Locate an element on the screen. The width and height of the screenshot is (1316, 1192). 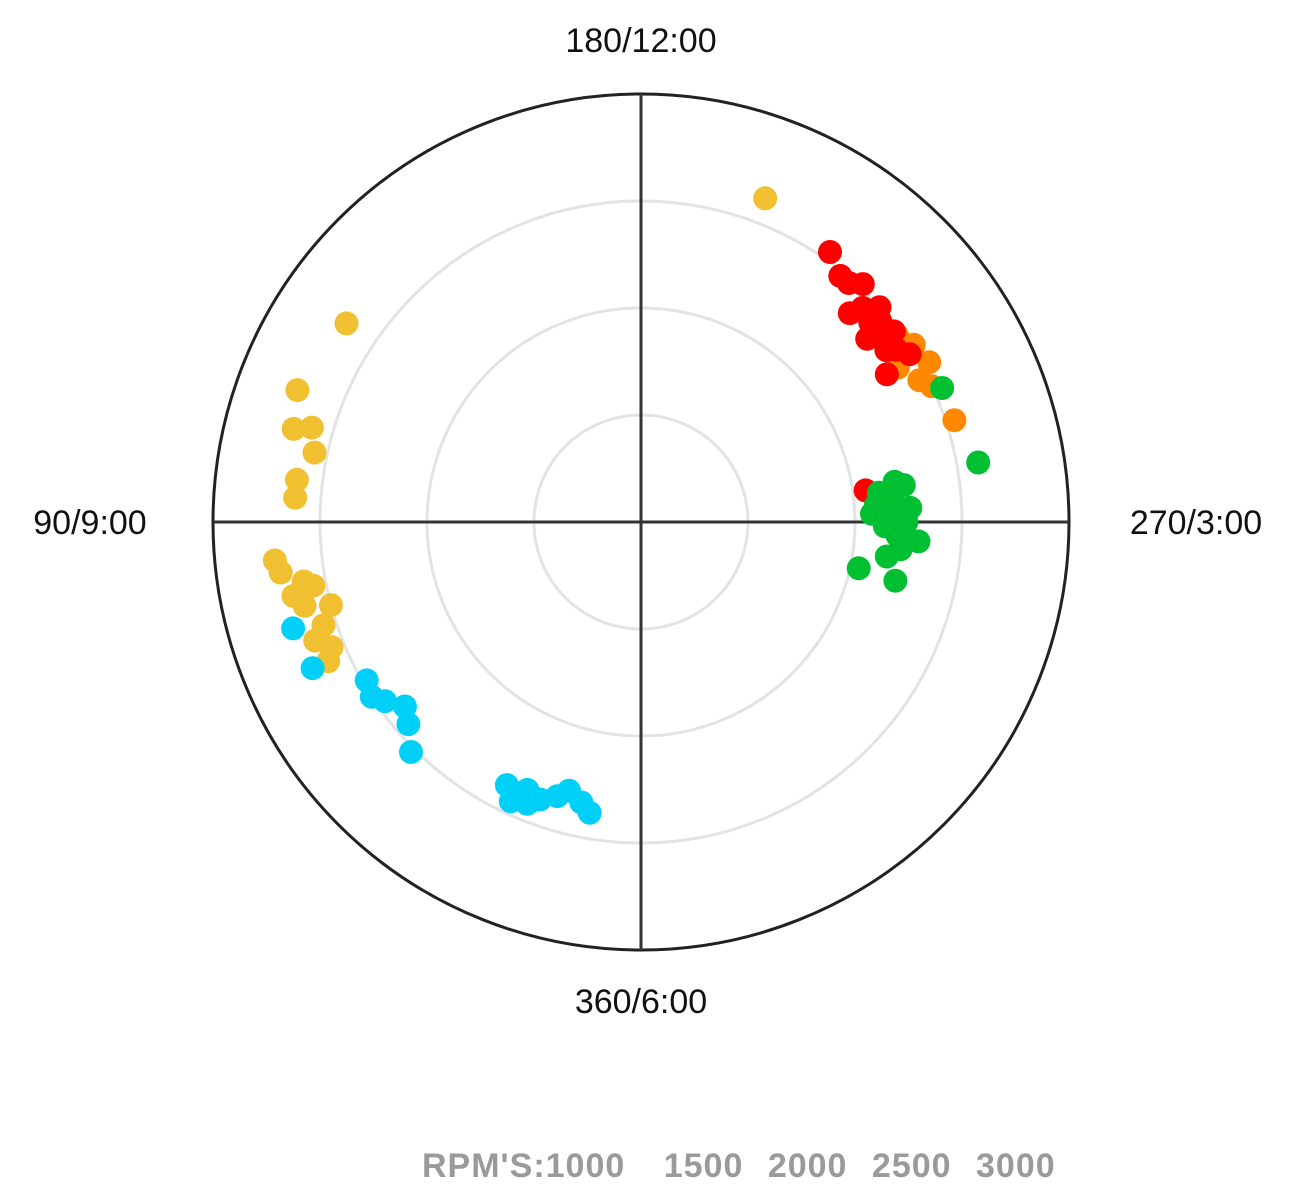
data-point-s0-p6 is located at coordinates (296, 479).